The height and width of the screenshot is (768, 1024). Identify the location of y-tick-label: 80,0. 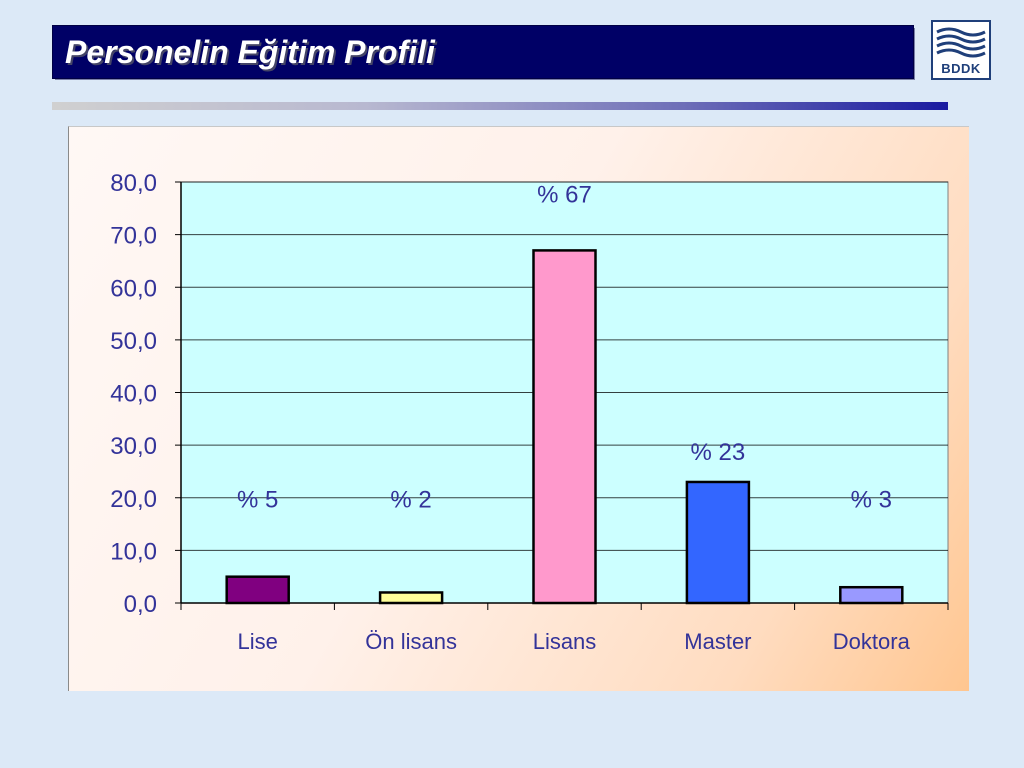
(133, 183).